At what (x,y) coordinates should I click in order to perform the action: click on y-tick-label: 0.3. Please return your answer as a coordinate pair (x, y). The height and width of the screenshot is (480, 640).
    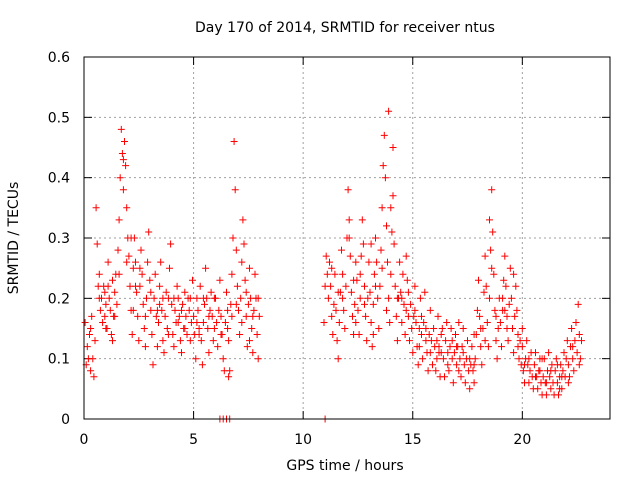
    Looking at the image, I should click on (59, 239).